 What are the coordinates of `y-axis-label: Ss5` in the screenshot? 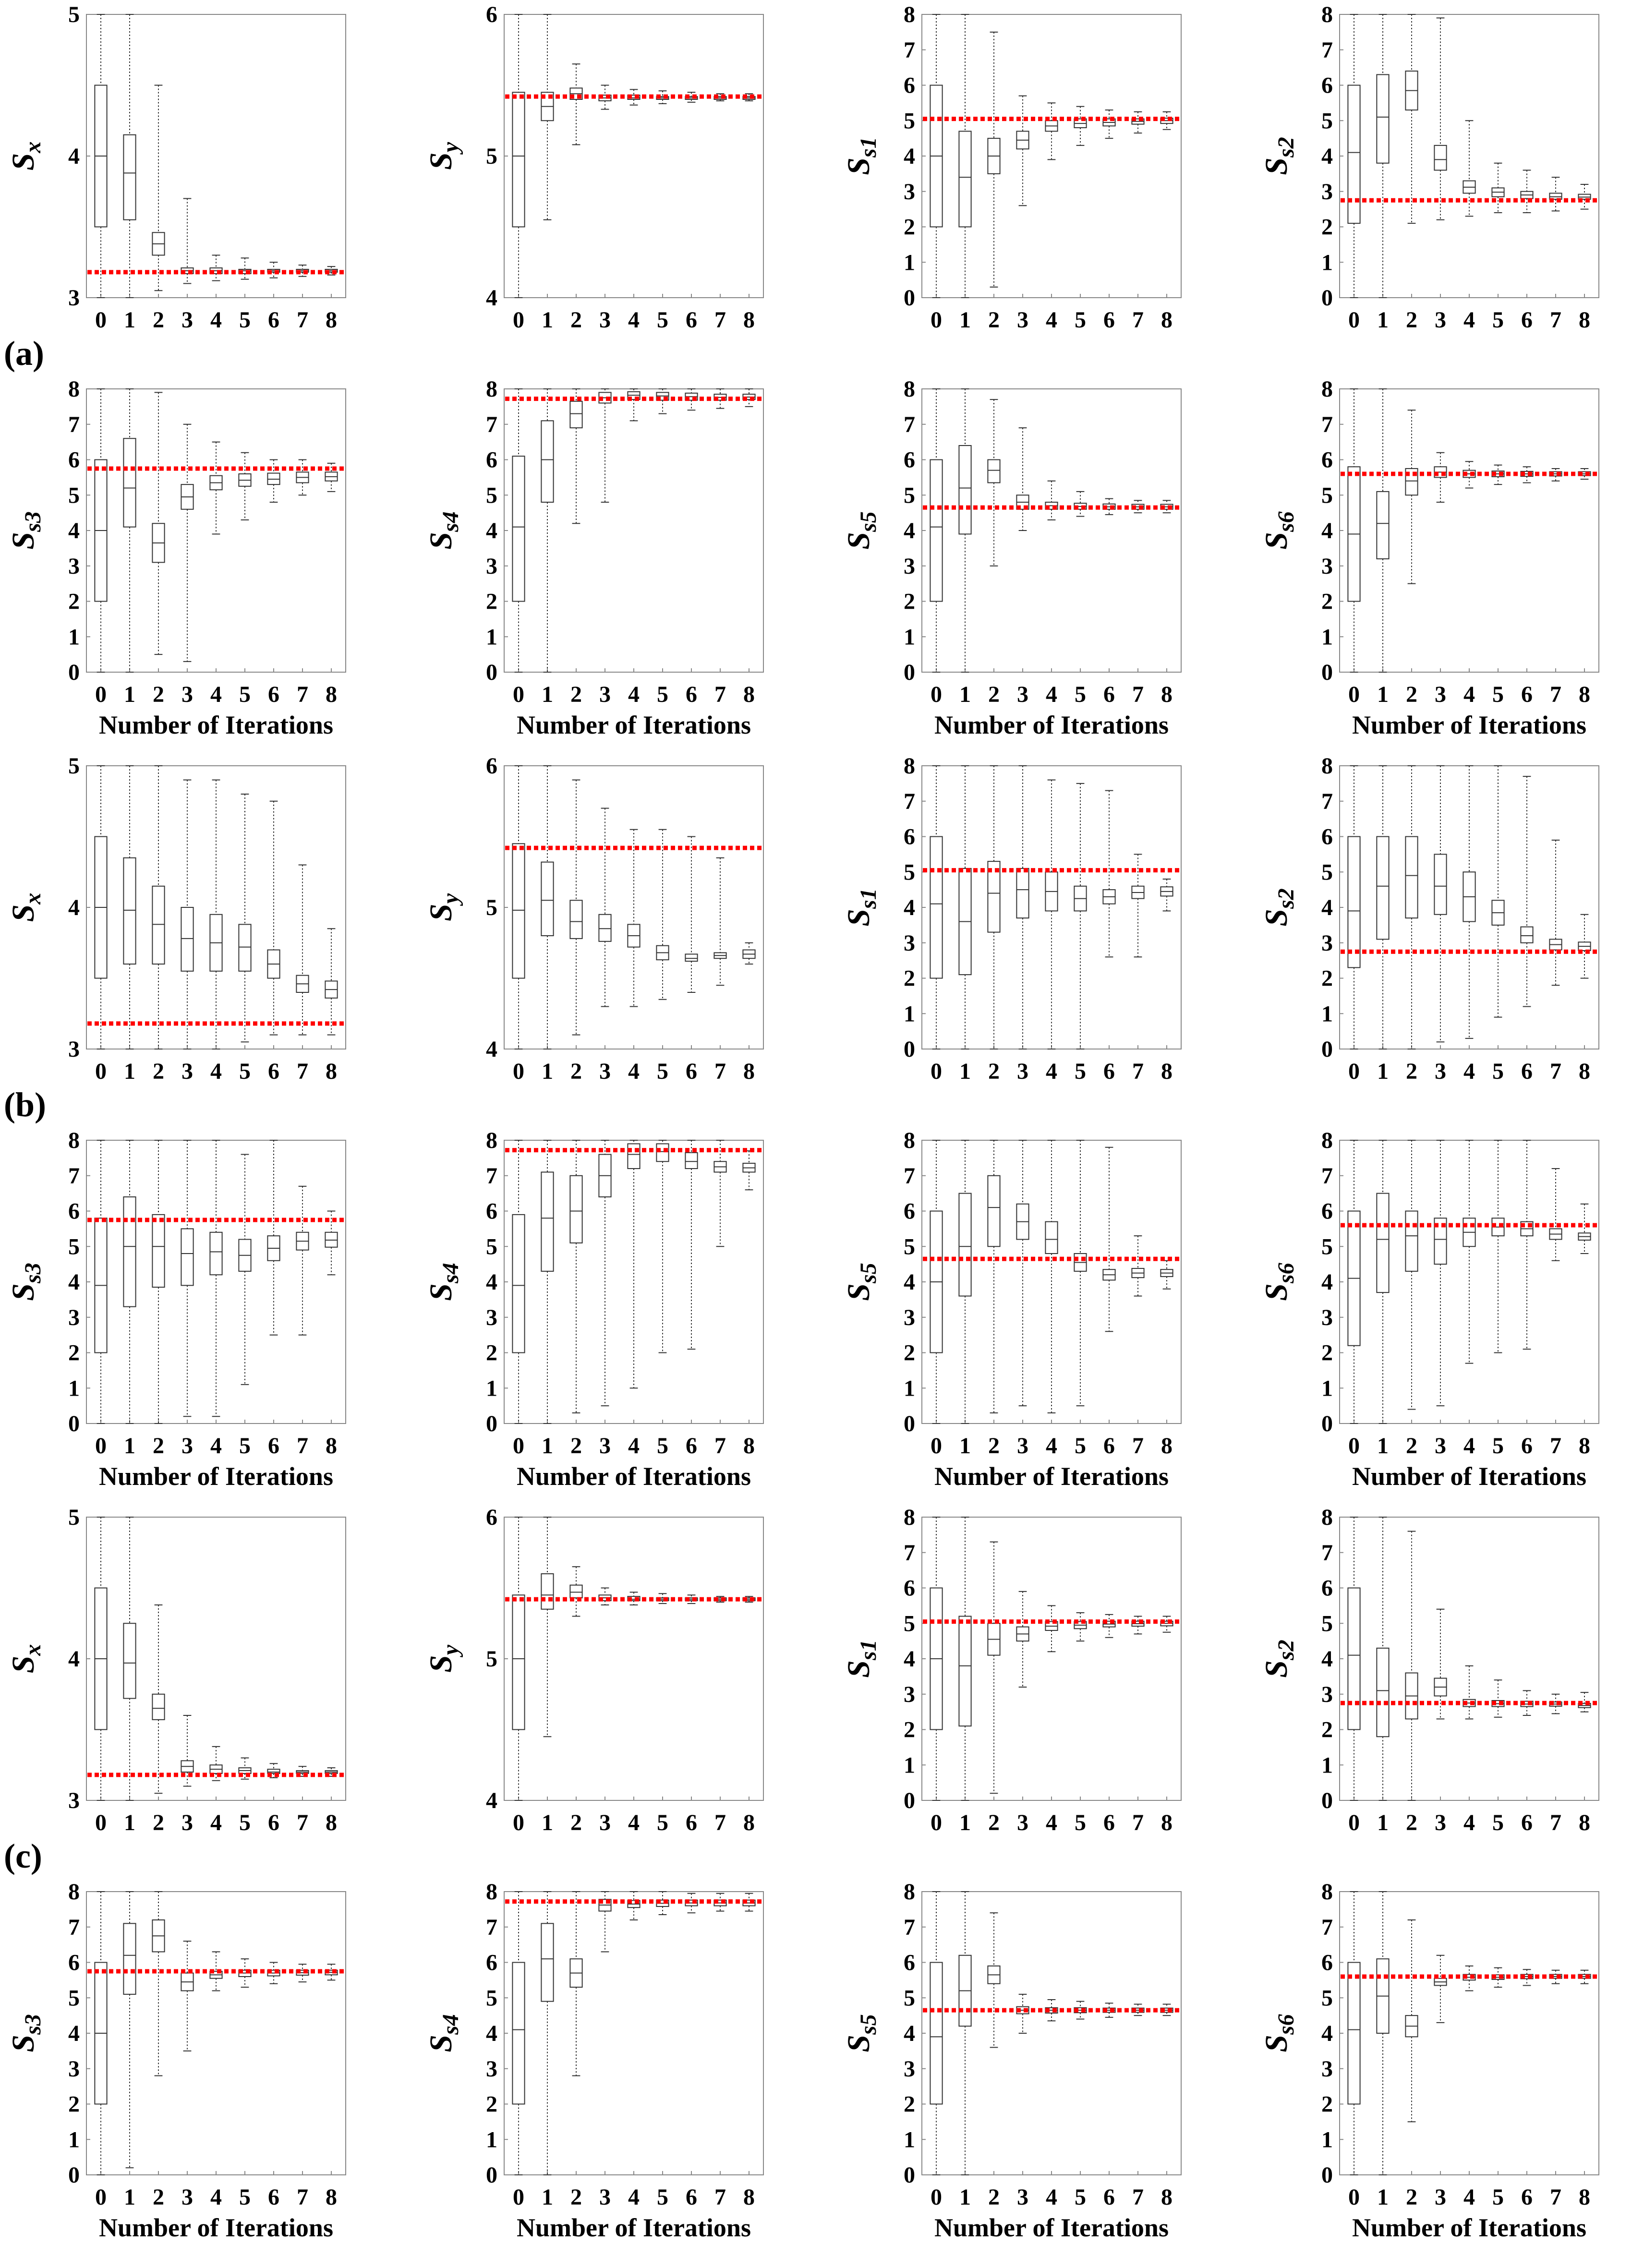 It's located at (861, 2033).